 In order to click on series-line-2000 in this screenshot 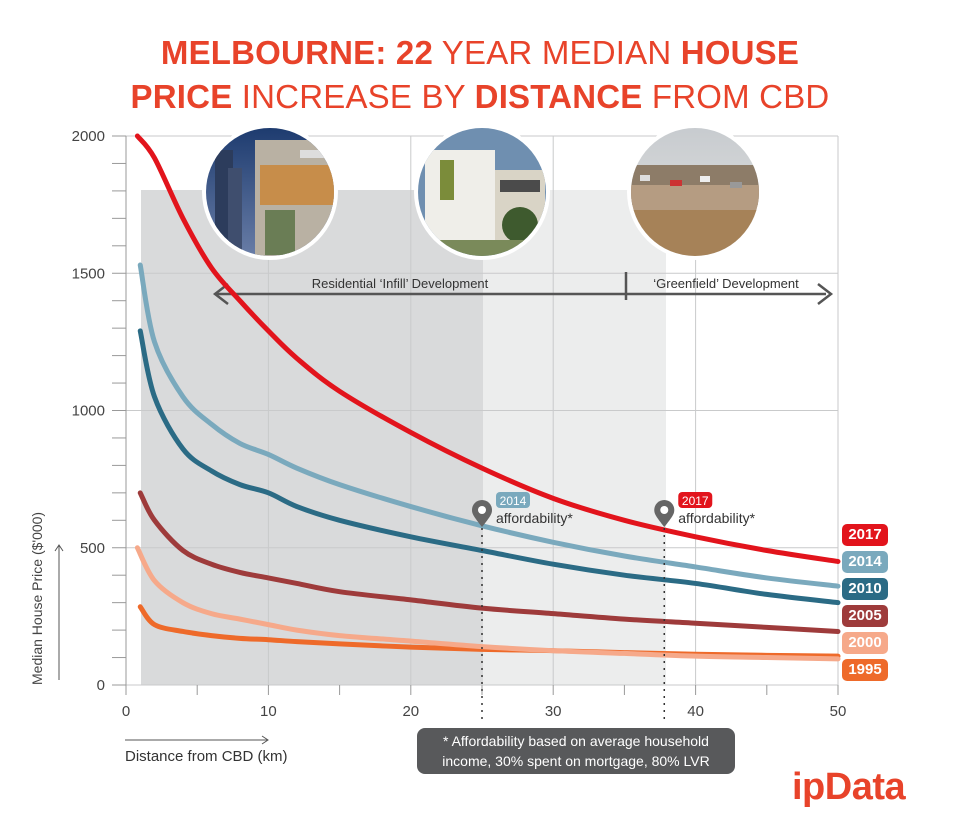, I will do `click(487, 603)`.